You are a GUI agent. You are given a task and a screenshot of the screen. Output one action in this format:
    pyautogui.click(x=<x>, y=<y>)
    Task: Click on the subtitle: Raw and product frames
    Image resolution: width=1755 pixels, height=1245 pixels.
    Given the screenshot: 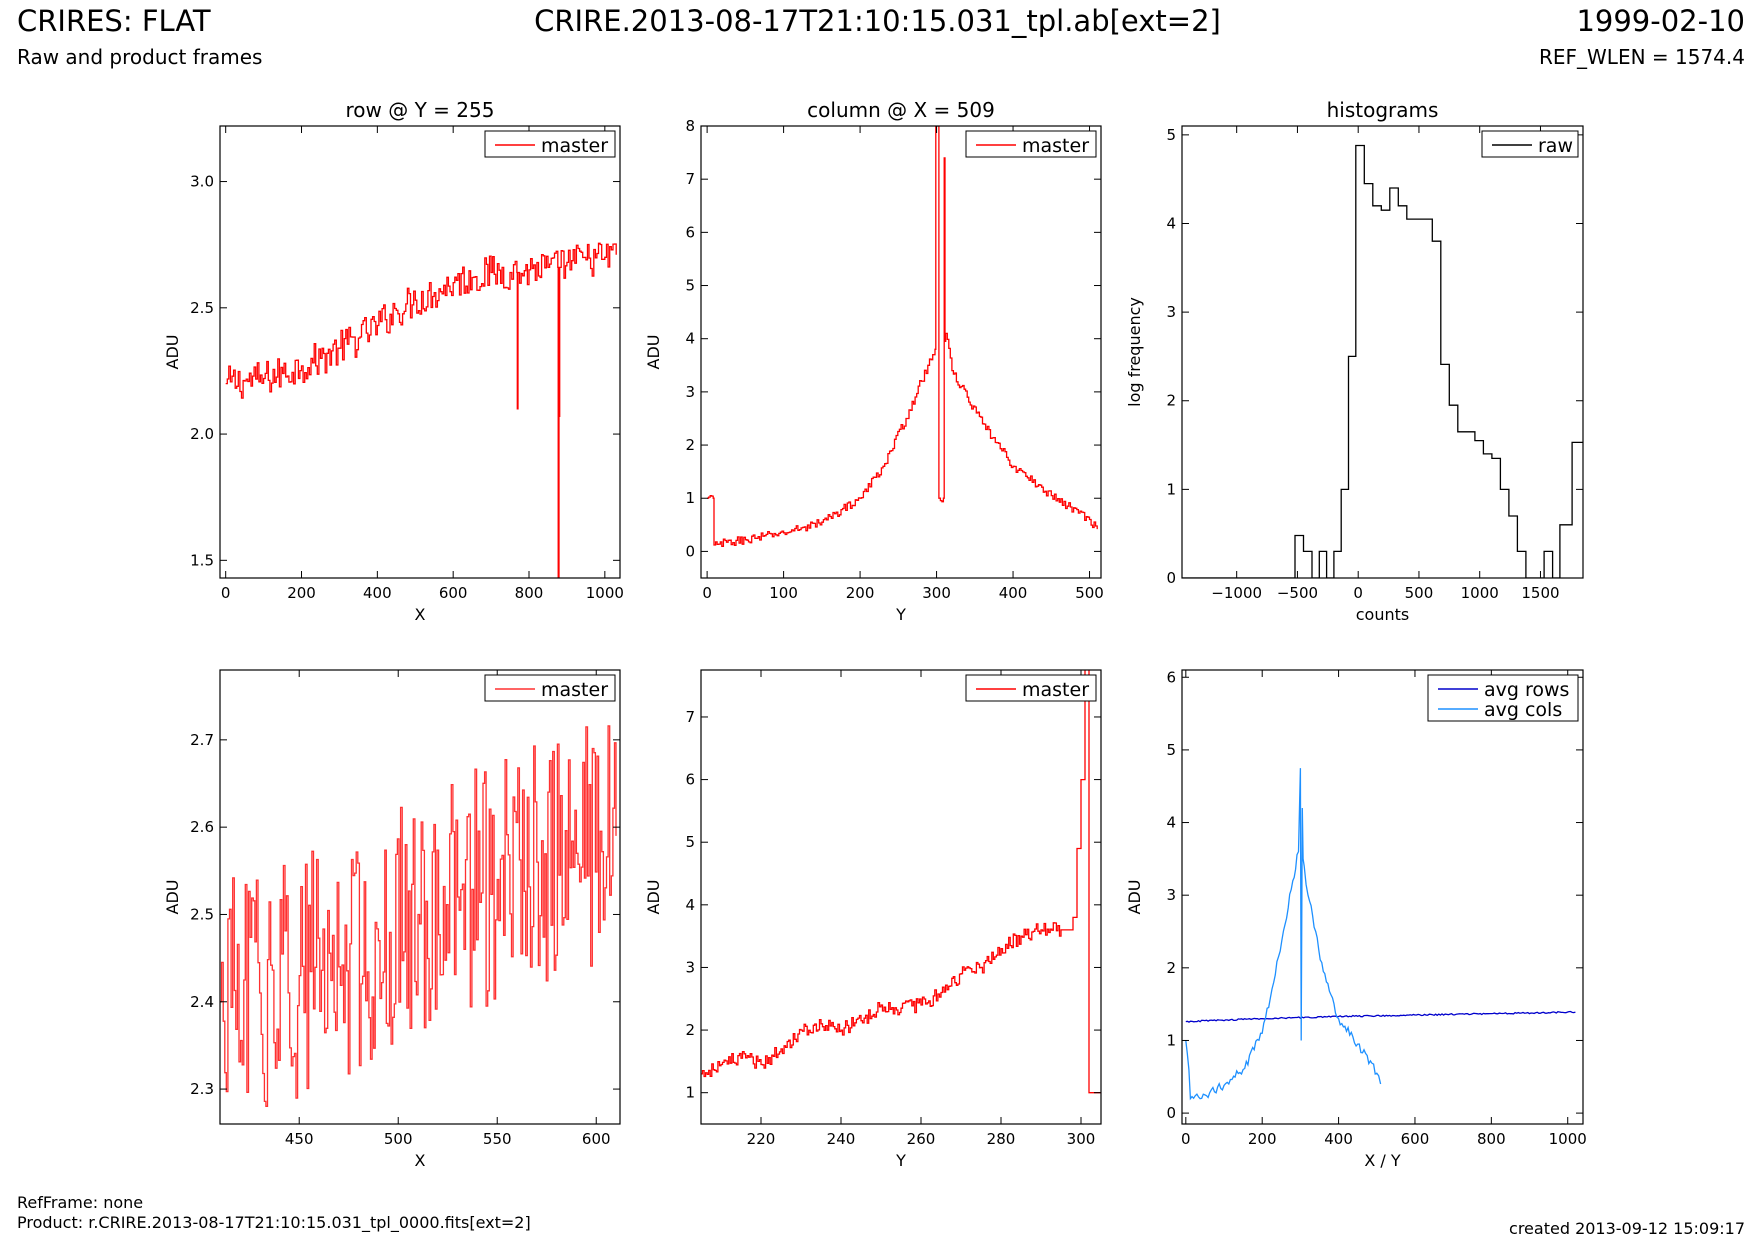 What is the action you would take?
    pyautogui.click(x=140, y=57)
    